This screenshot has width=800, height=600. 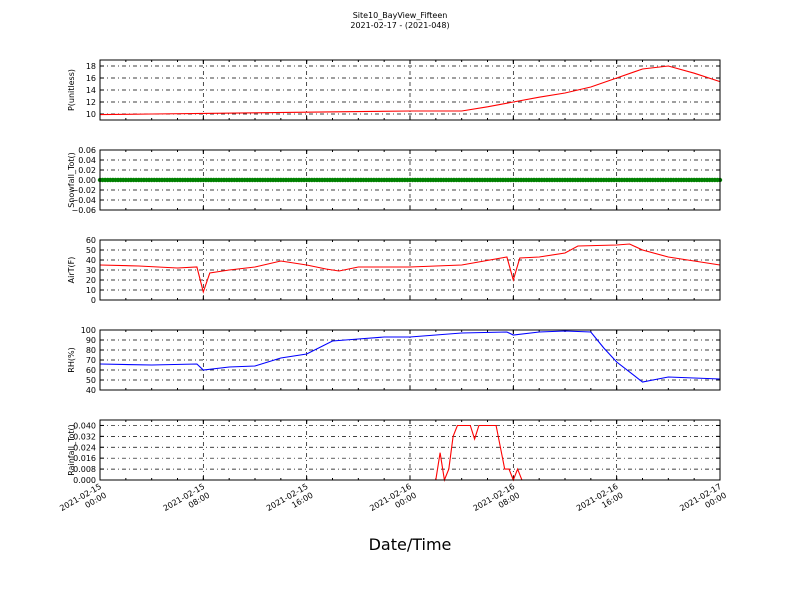 I want to click on y-tick-label: 12, so click(x=91, y=102).